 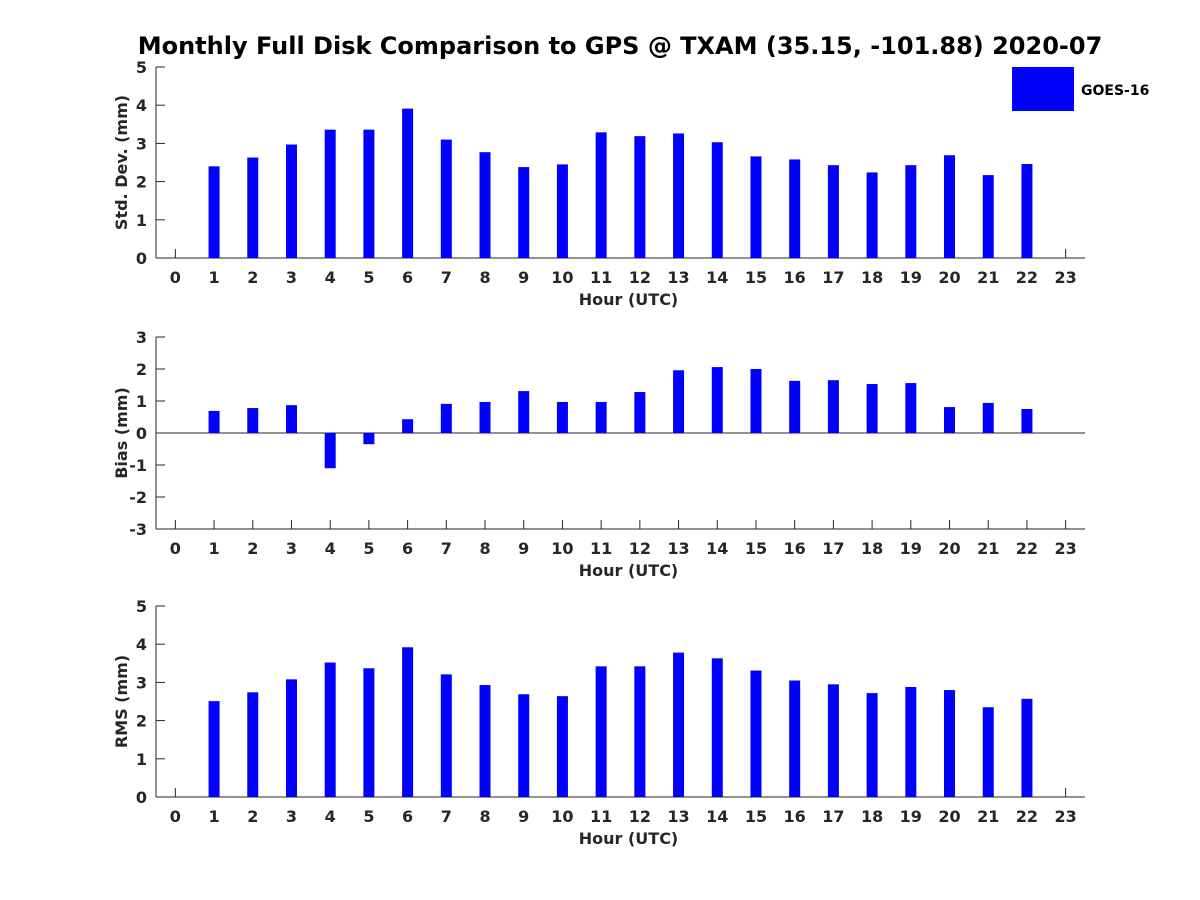 I want to click on std-dev-x-tick-label: 13, so click(x=678, y=277).